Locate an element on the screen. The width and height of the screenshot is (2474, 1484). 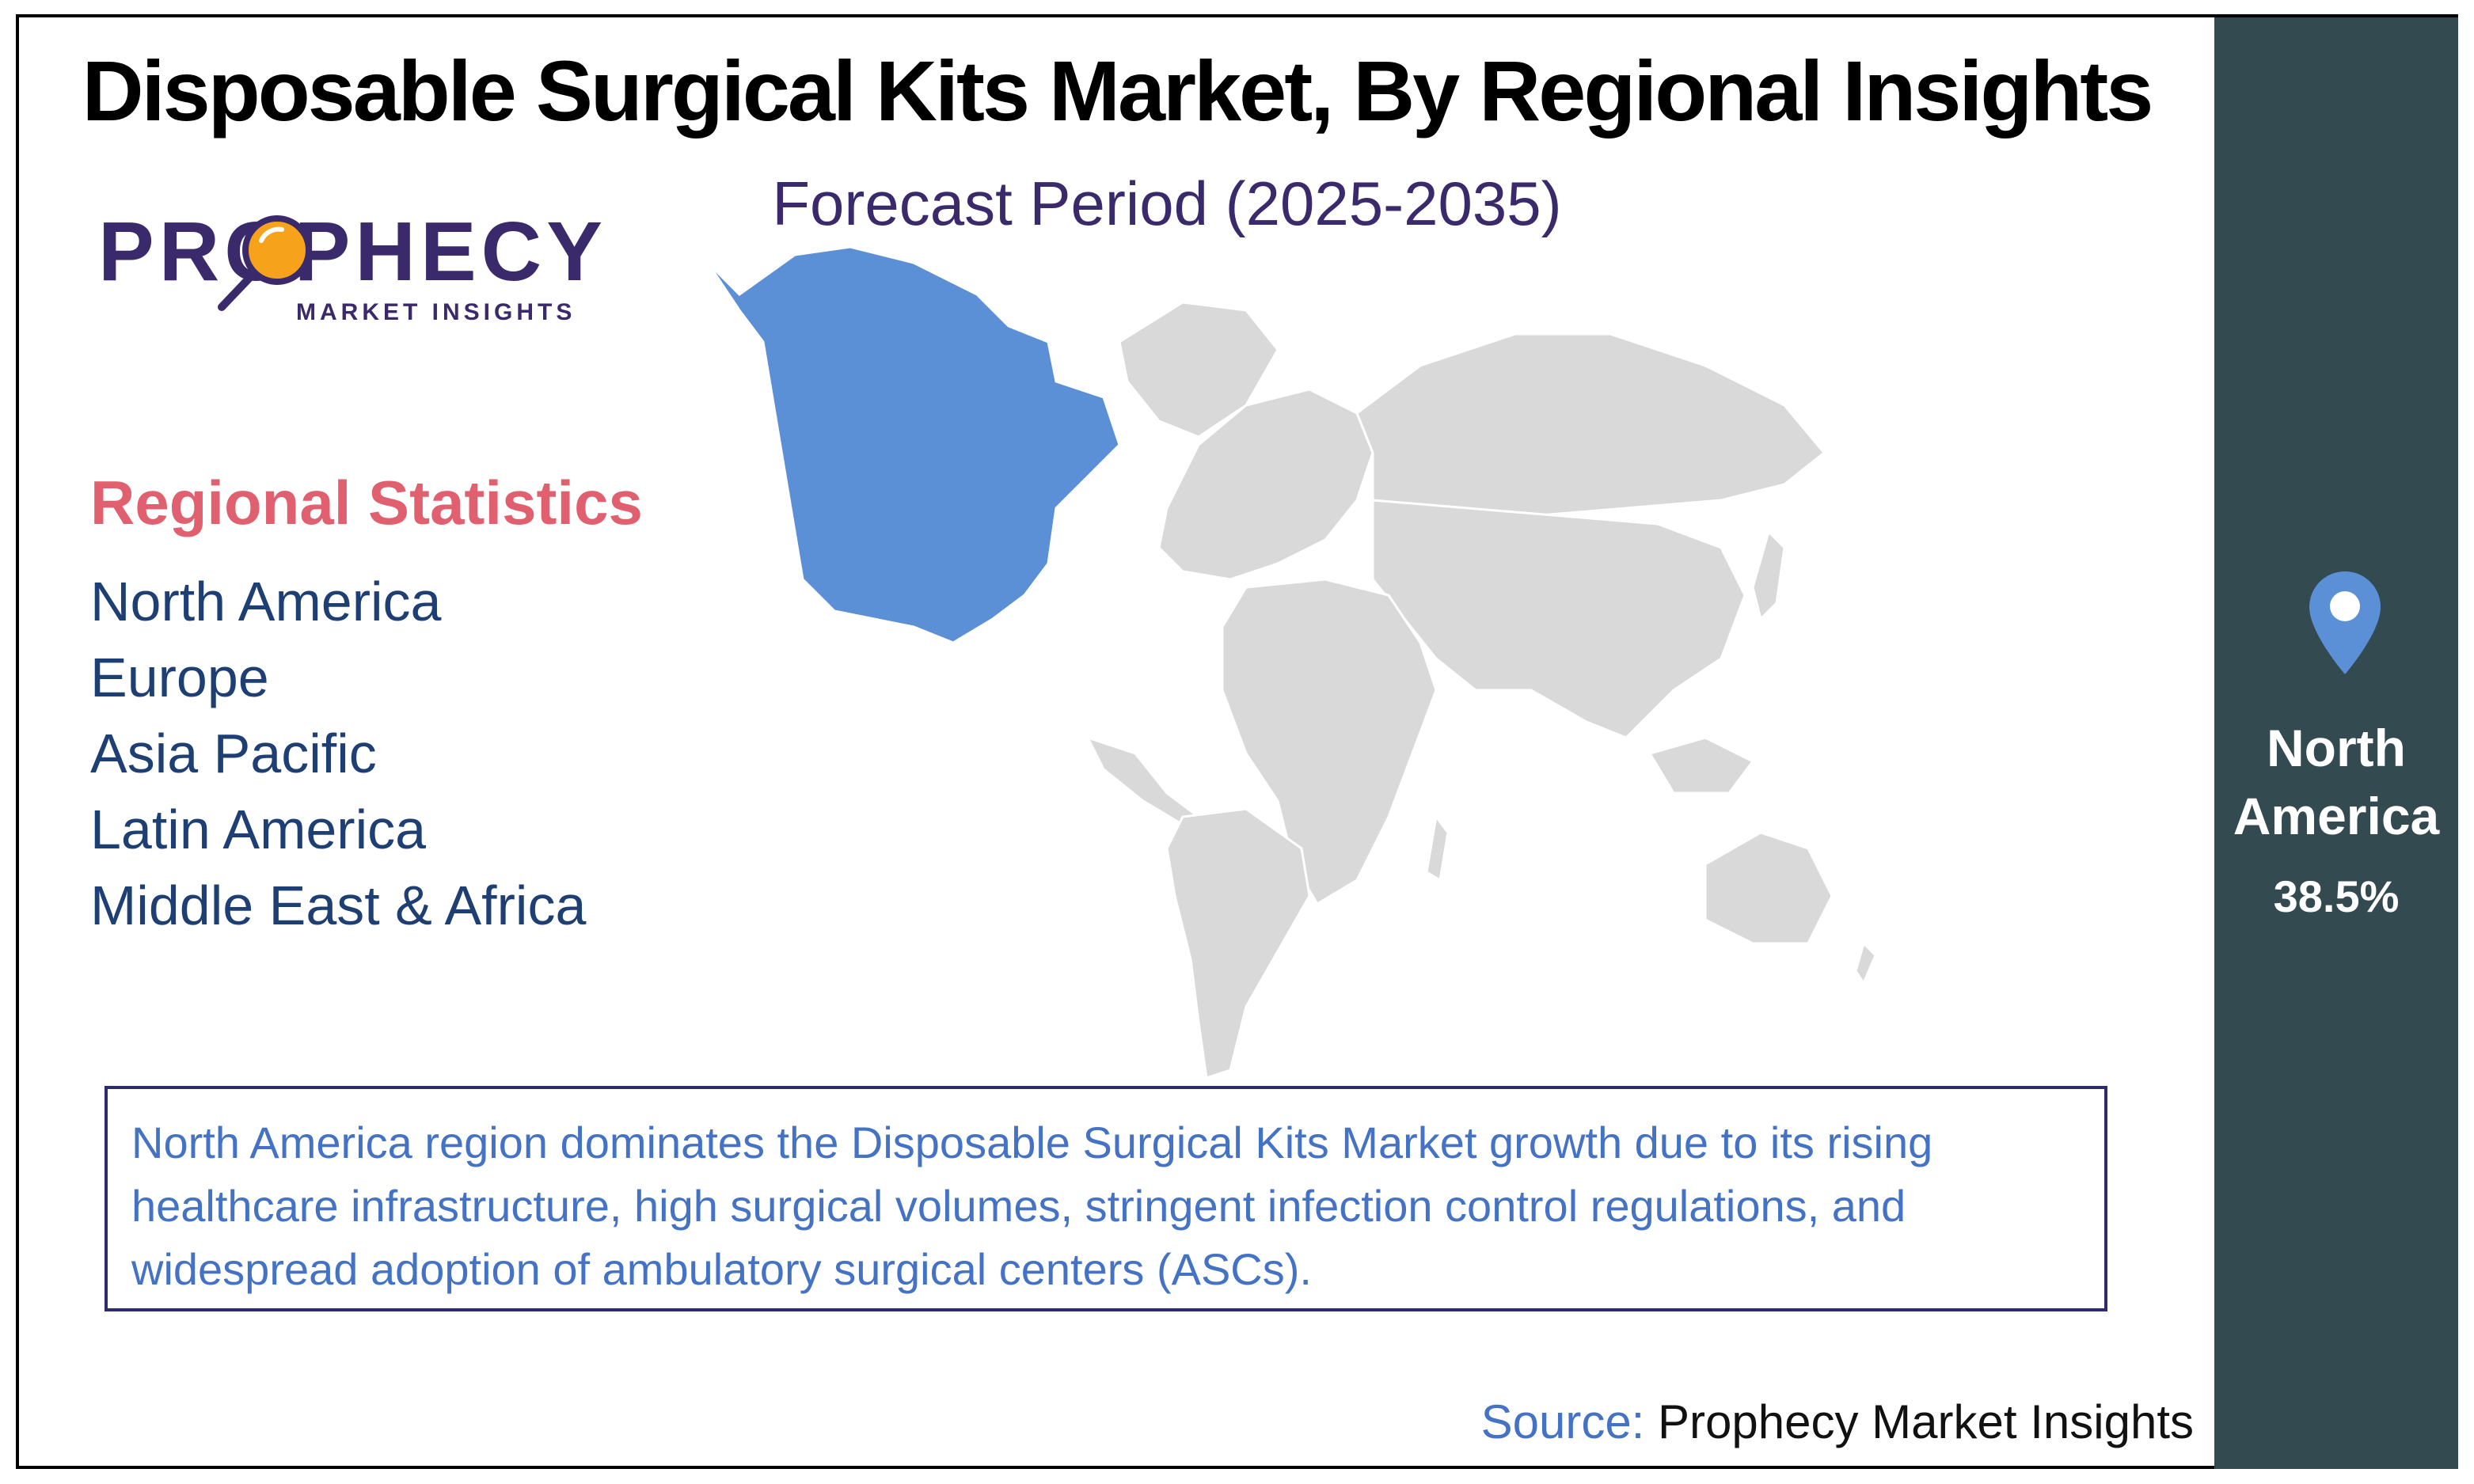
source-line: Source: Prophecy Market Insights is located at coordinates (1837, 1422).